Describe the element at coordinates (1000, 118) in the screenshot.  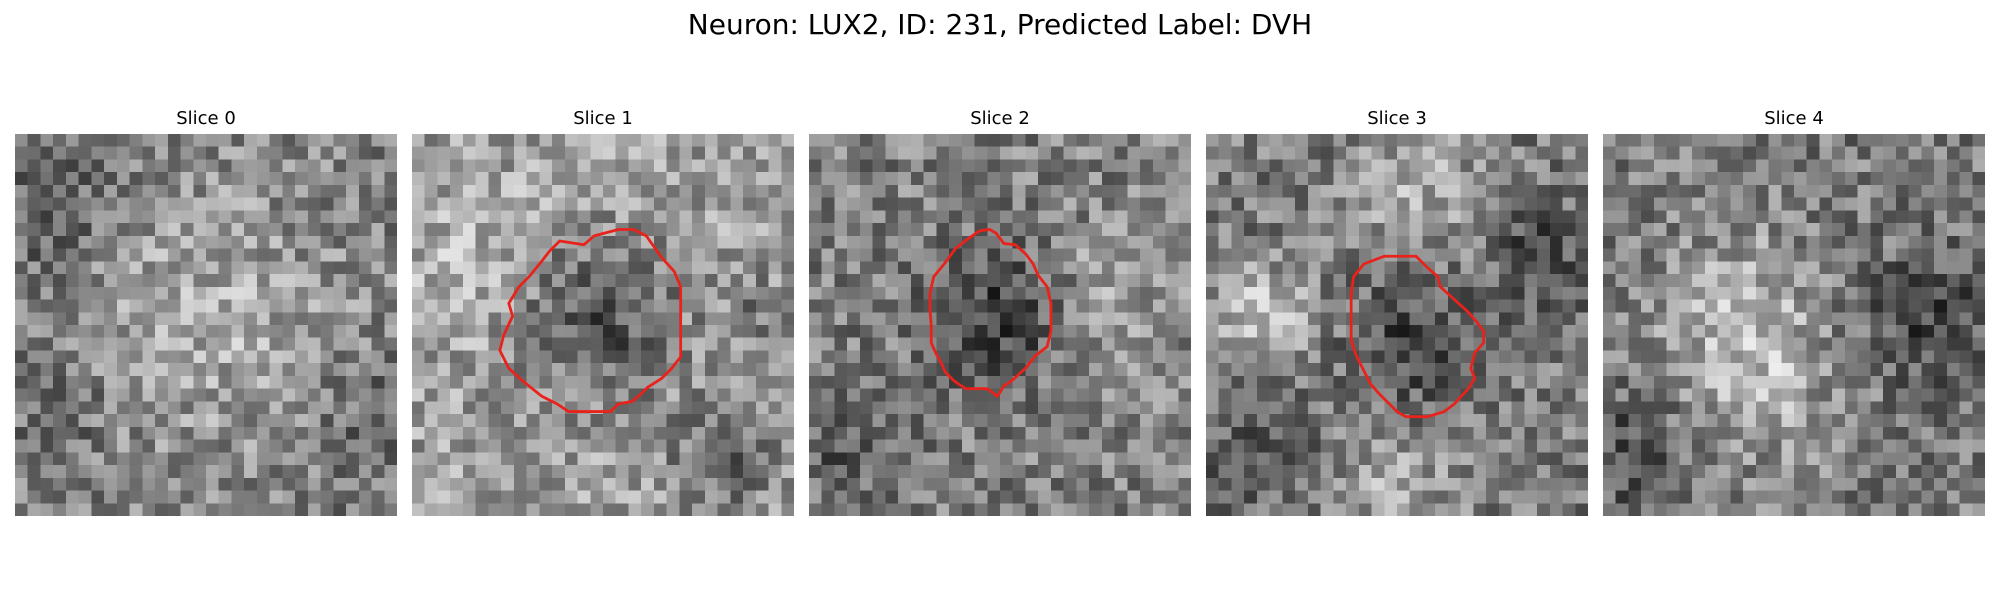
I see `slice-title-2: Slice 2` at that location.